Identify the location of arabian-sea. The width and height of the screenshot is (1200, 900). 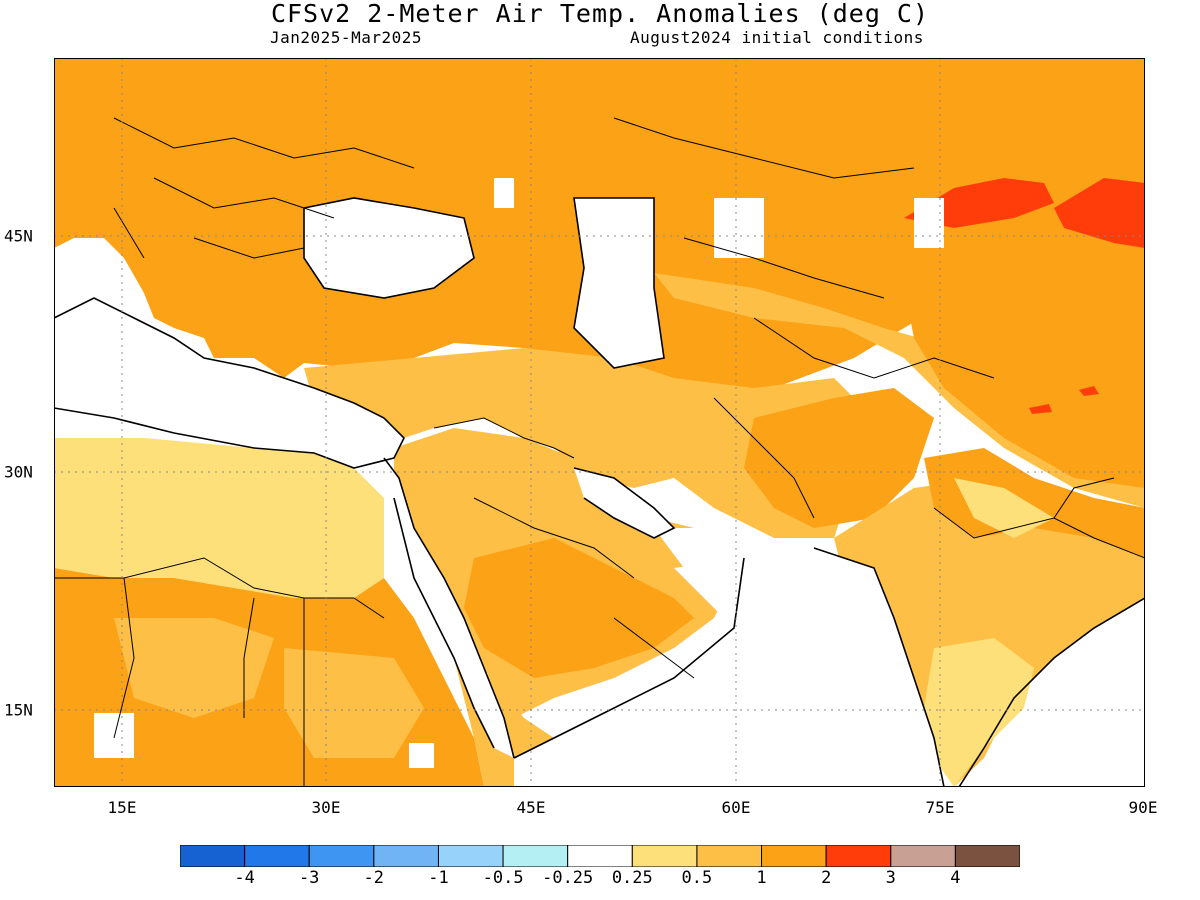
(729, 667).